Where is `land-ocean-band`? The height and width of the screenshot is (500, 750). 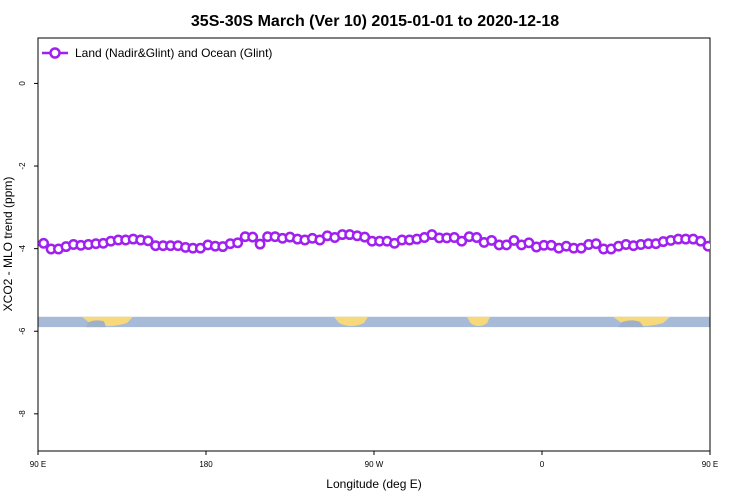 land-ocean-band is located at coordinates (374, 322).